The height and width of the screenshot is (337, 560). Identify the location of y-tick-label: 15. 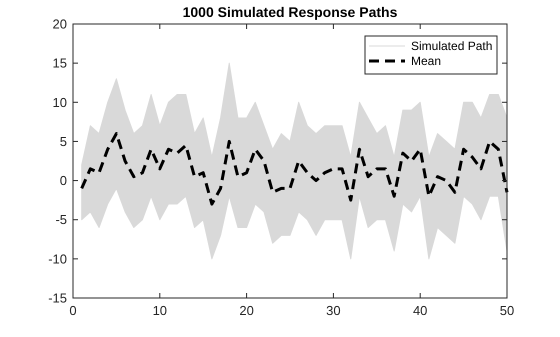
(59, 63).